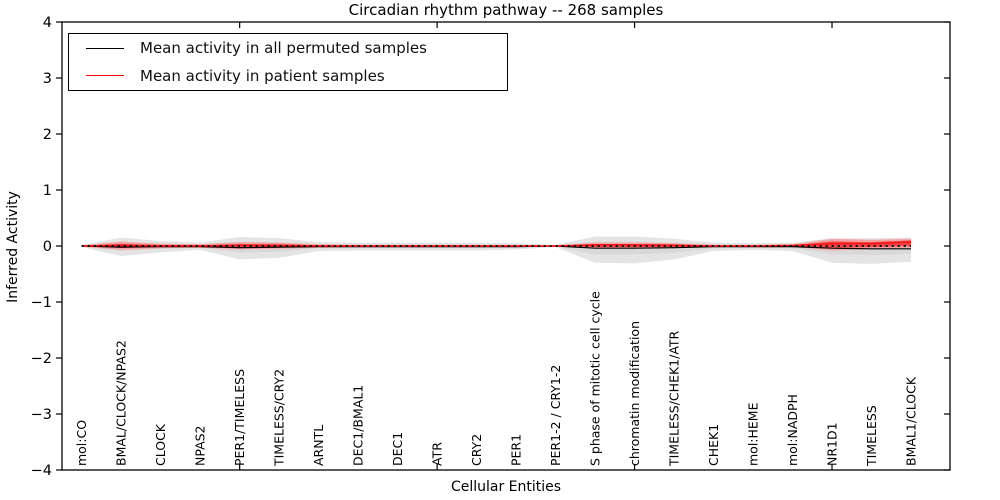 This screenshot has height=500, width=1000. What do you see at coordinates (41, 415) in the screenshot?
I see `y-tick-label: −3` at bounding box center [41, 415].